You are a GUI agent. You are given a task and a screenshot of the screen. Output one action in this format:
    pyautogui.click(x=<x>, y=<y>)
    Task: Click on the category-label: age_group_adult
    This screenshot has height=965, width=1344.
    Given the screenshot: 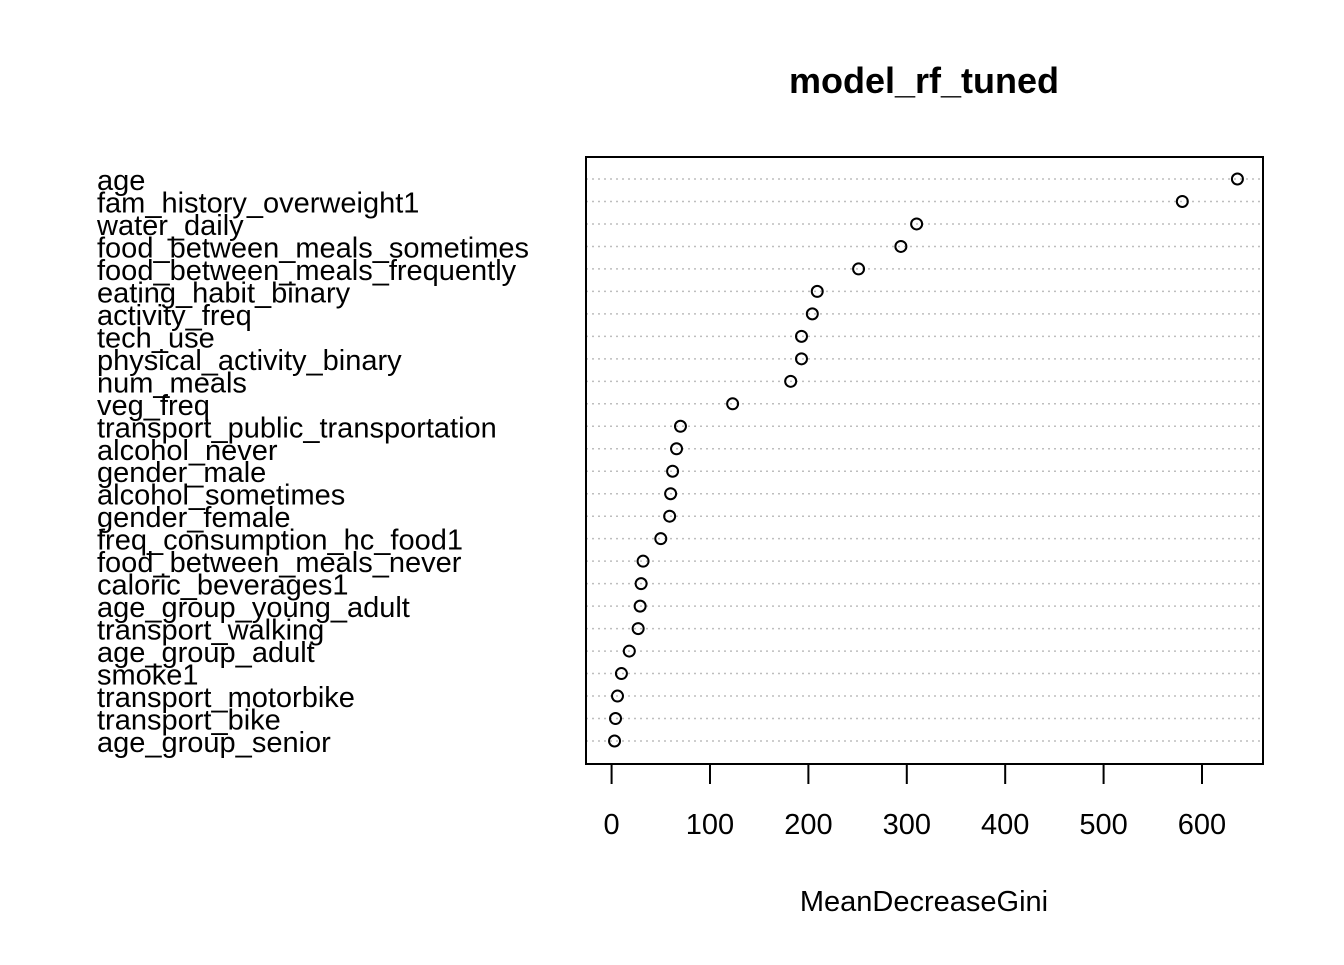 What is the action you would take?
    pyautogui.click(x=206, y=653)
    